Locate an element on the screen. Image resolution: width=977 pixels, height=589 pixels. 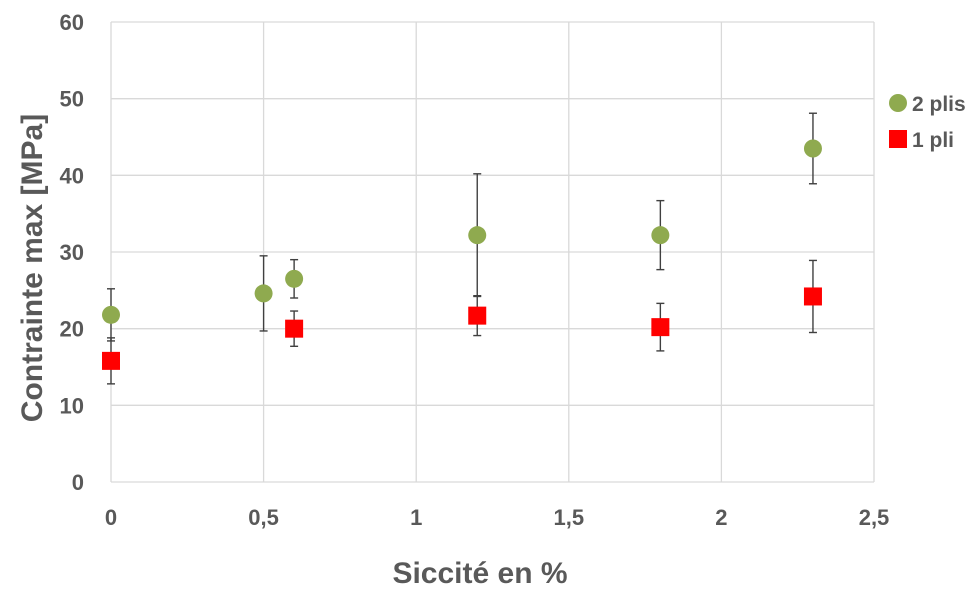
x-tick-label: 2,5 is located at coordinates (874, 517).